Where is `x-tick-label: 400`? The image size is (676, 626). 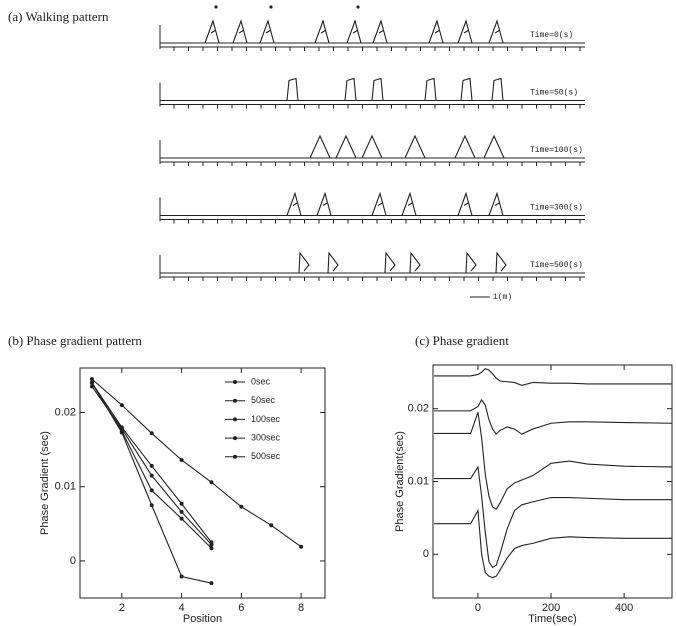
x-tick-label: 400 is located at coordinates (624, 608).